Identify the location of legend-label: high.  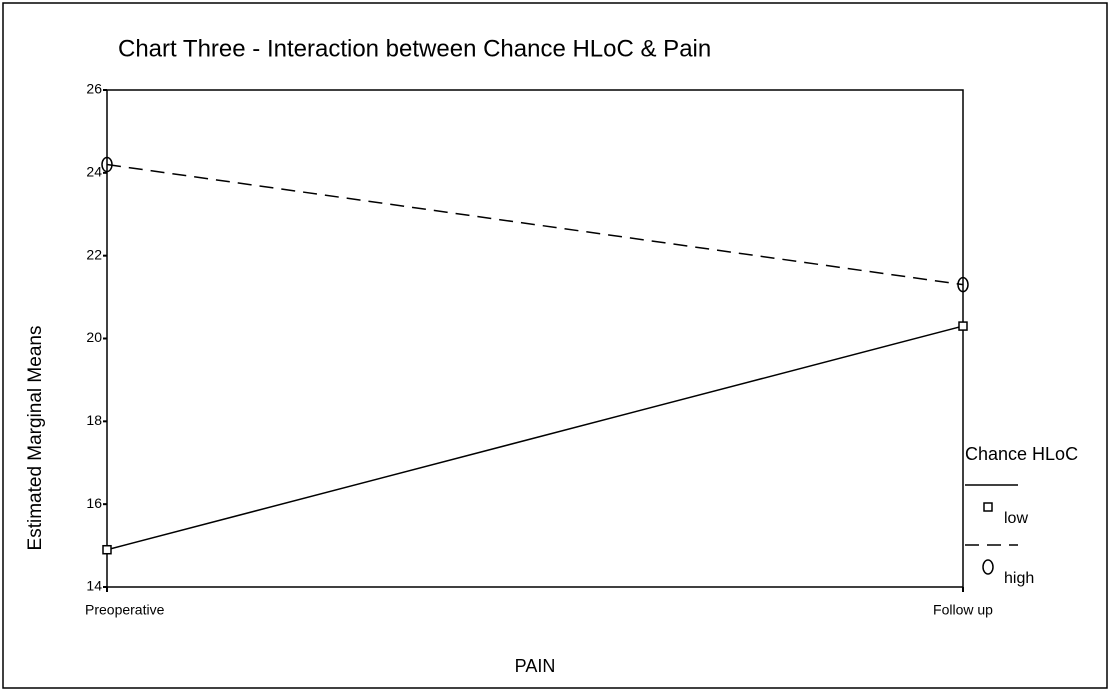
(1019, 578).